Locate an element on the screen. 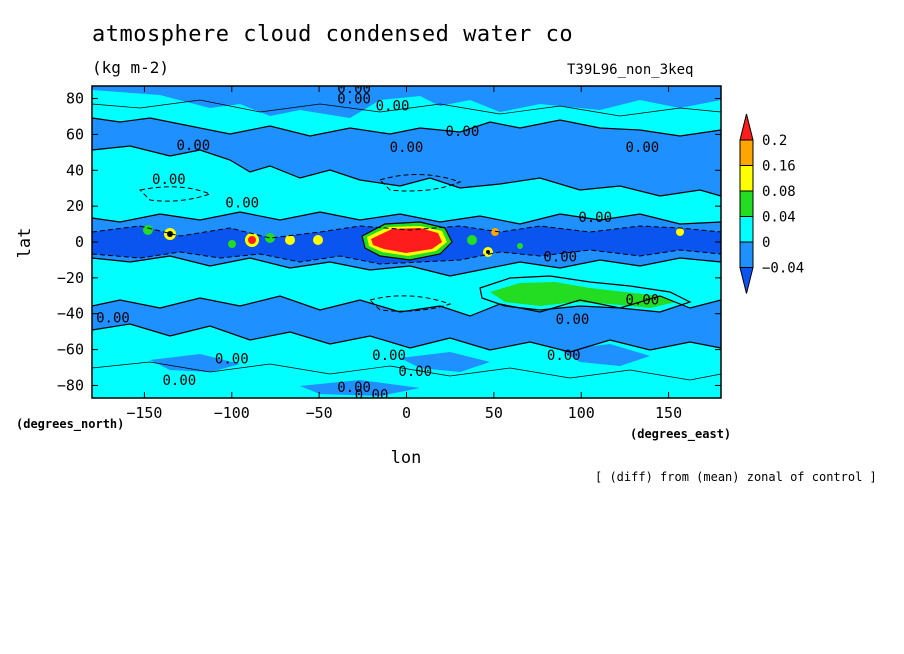 This screenshot has height=654, width=904. colorbar-label: 0.2 is located at coordinates (774, 141).